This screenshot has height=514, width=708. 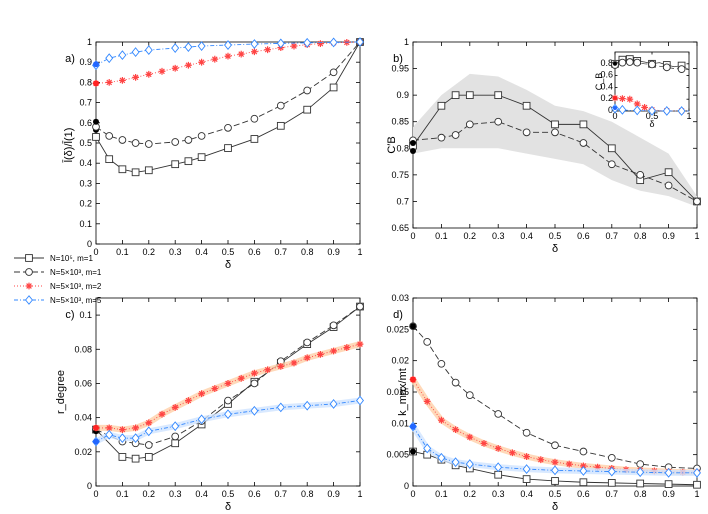 I want to click on y-tick-label: 0.95, so click(x=400, y=69).